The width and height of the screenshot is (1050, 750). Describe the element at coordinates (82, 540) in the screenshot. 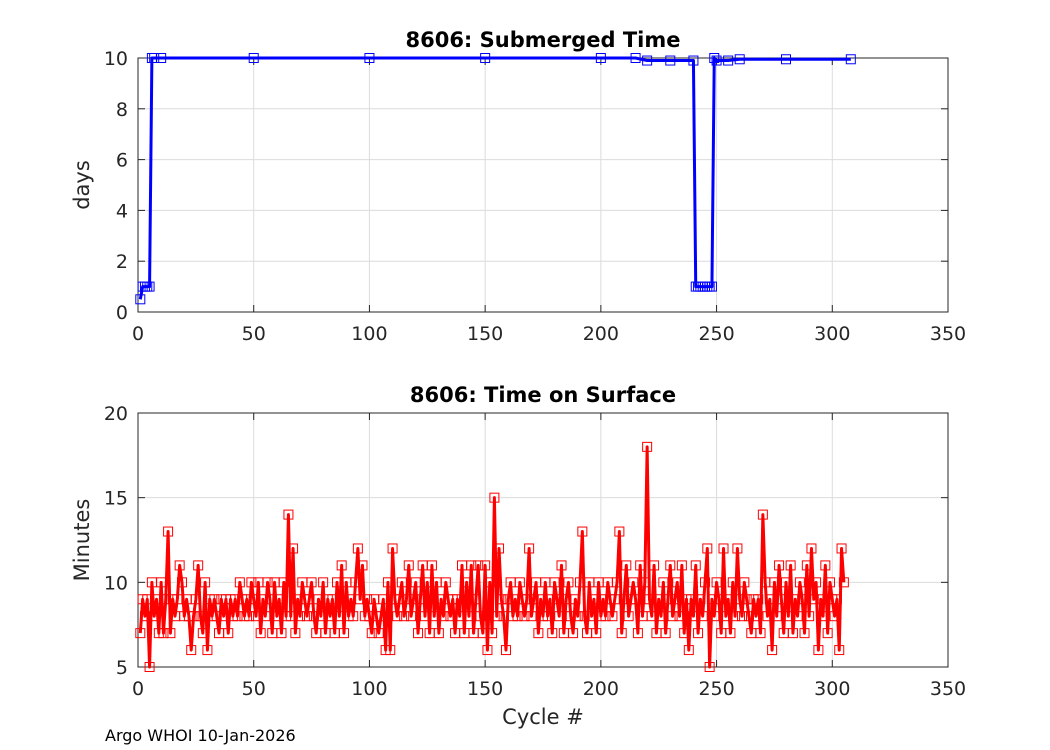

I see `bottom-ylabel: Minutes` at that location.